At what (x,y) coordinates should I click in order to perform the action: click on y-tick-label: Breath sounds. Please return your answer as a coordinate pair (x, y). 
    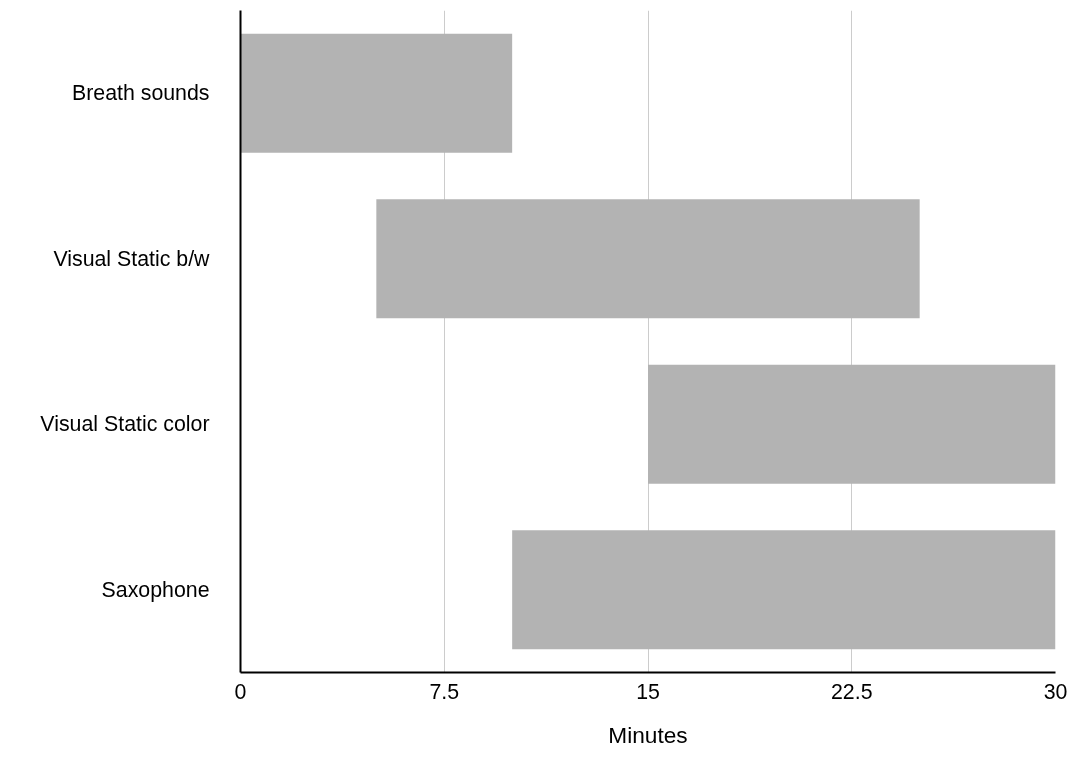
    Looking at the image, I should click on (140, 93).